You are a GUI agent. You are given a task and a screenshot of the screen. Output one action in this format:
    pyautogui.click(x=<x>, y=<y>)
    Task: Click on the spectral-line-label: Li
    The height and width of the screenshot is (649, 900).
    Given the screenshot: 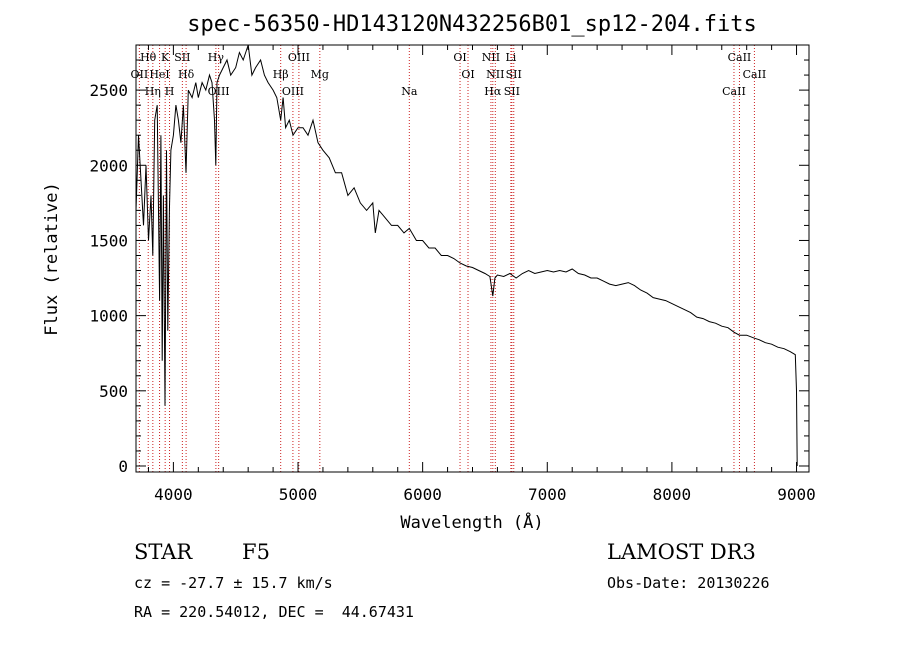 What is the action you would take?
    pyautogui.click(x=510, y=57)
    